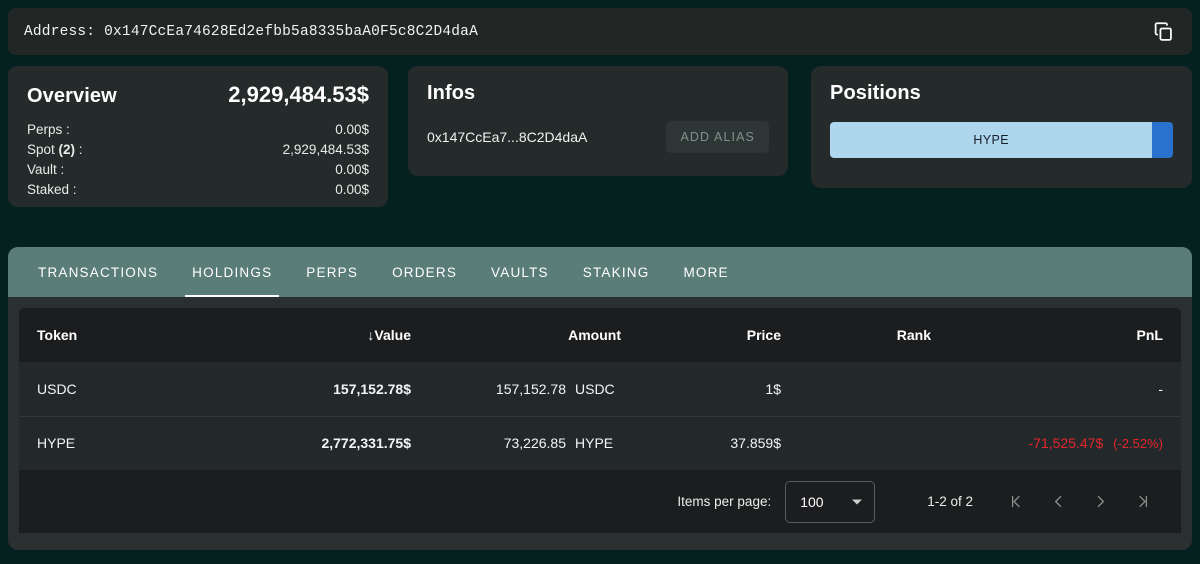  Describe the element at coordinates (1162, 140) in the screenshot. I see `position-segment-other` at that location.